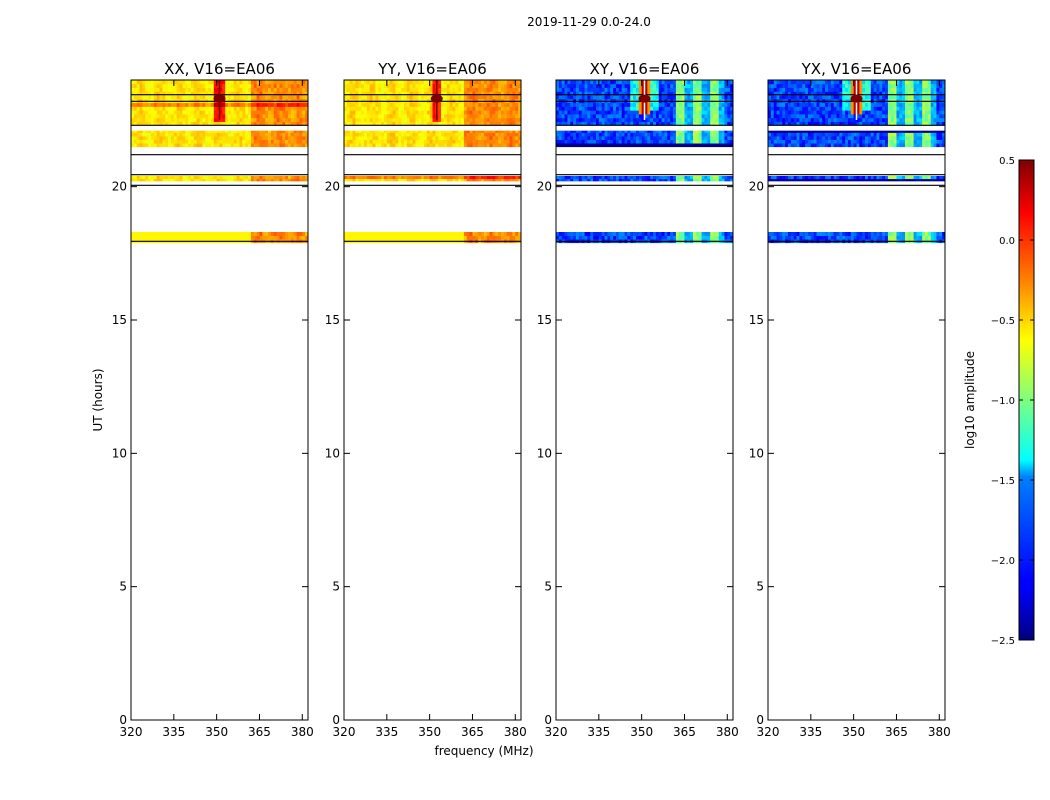  I want to click on x-tick-label: 365, so click(472, 732).